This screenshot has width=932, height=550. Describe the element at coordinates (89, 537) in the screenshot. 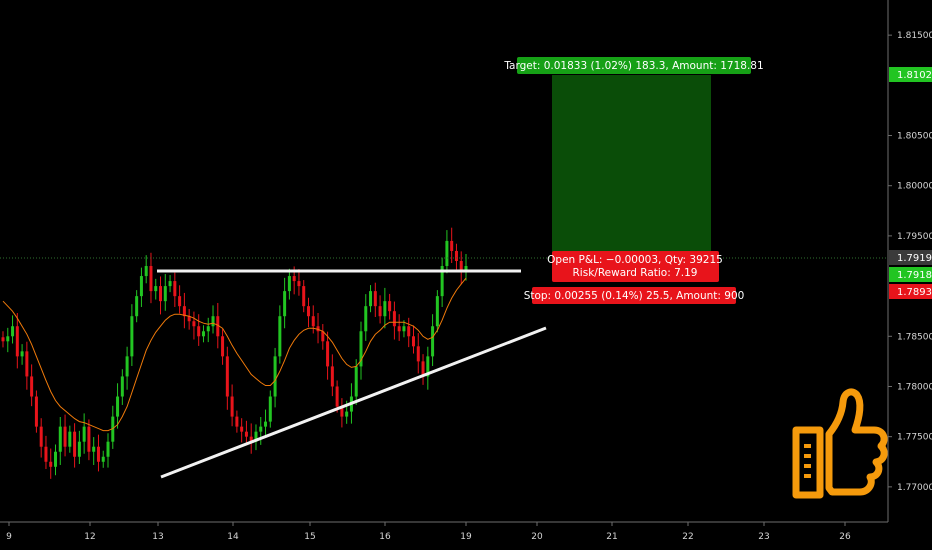

I see `date-tick-label: 12` at that location.